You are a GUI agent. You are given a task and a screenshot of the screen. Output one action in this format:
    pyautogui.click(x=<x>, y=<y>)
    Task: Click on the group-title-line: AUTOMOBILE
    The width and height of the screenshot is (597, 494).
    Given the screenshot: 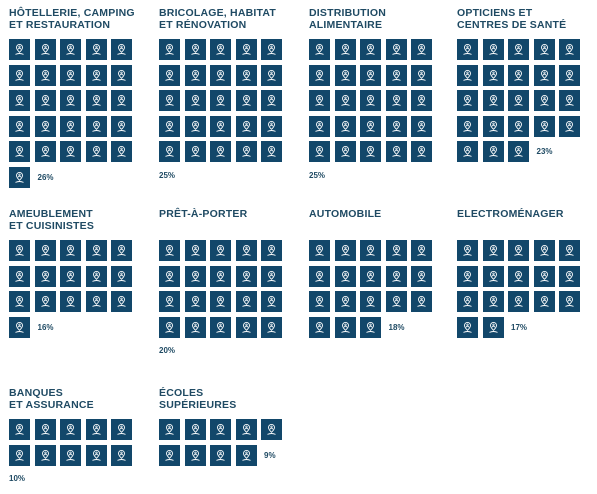 What is the action you would take?
    pyautogui.click(x=345, y=214)
    